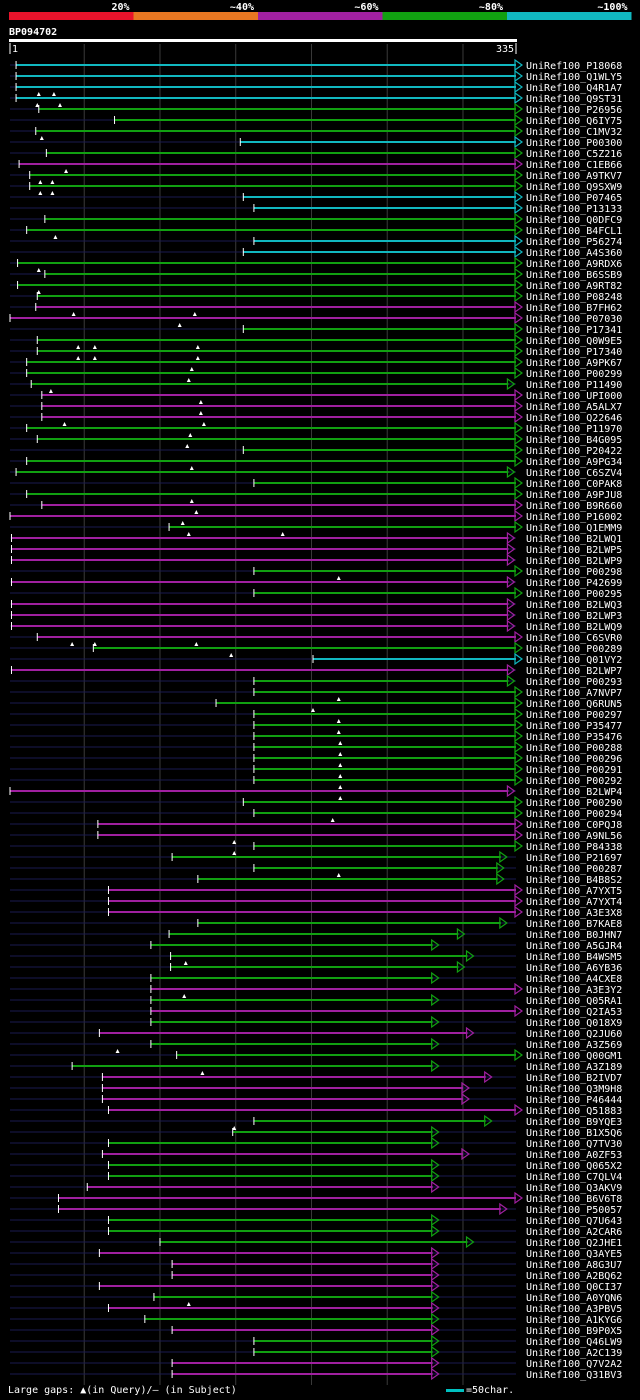 The image size is (640, 1400). I want to click on hit-label: UniRef100_A4S360, so click(574, 253).